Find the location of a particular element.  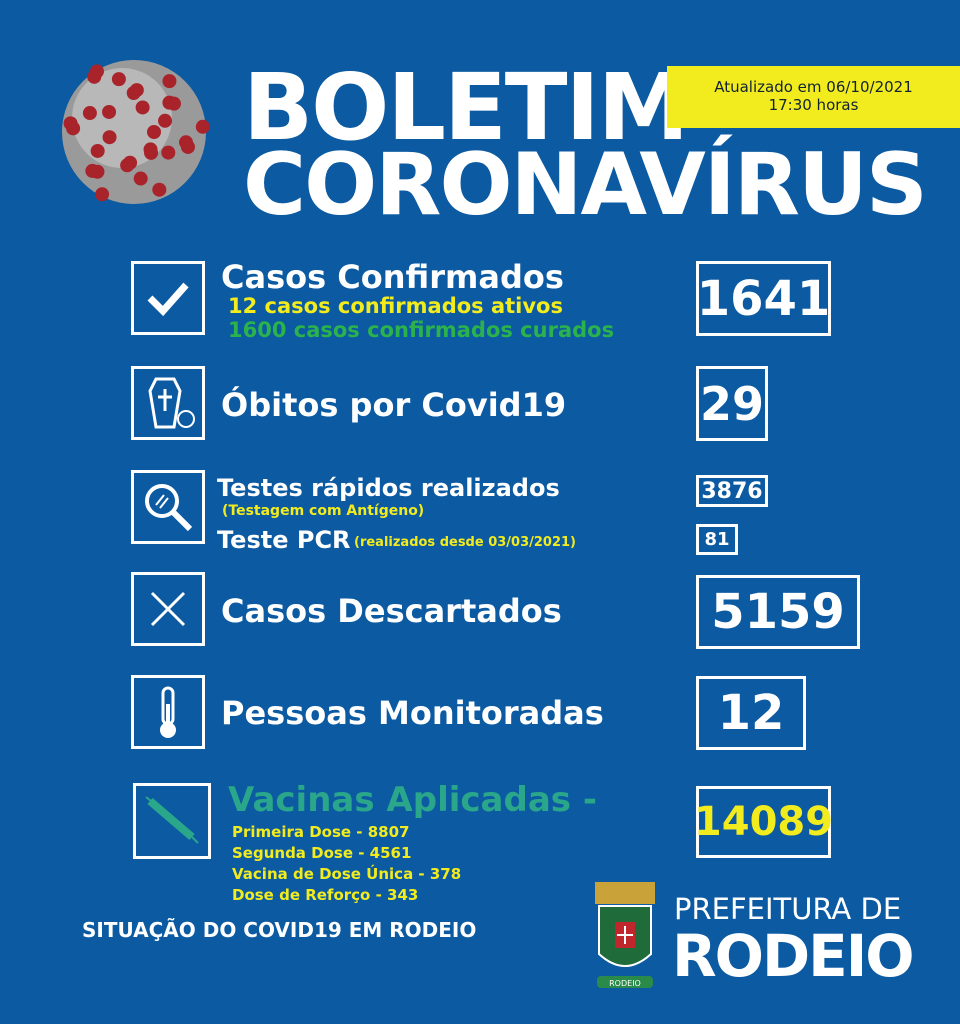

dose-primeira: Primeira Dose - 8807 is located at coordinates (321, 832).